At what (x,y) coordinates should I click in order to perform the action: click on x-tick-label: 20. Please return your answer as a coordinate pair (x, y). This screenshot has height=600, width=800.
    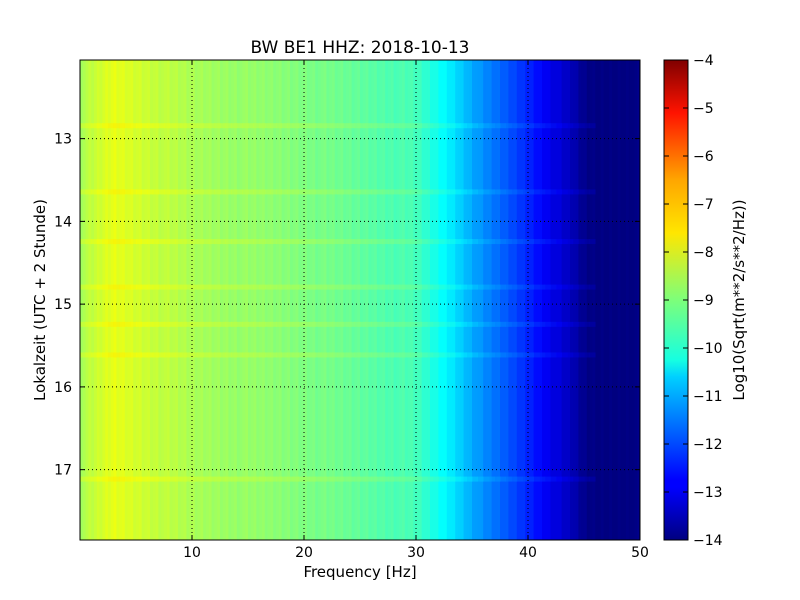
    Looking at the image, I should click on (304, 553).